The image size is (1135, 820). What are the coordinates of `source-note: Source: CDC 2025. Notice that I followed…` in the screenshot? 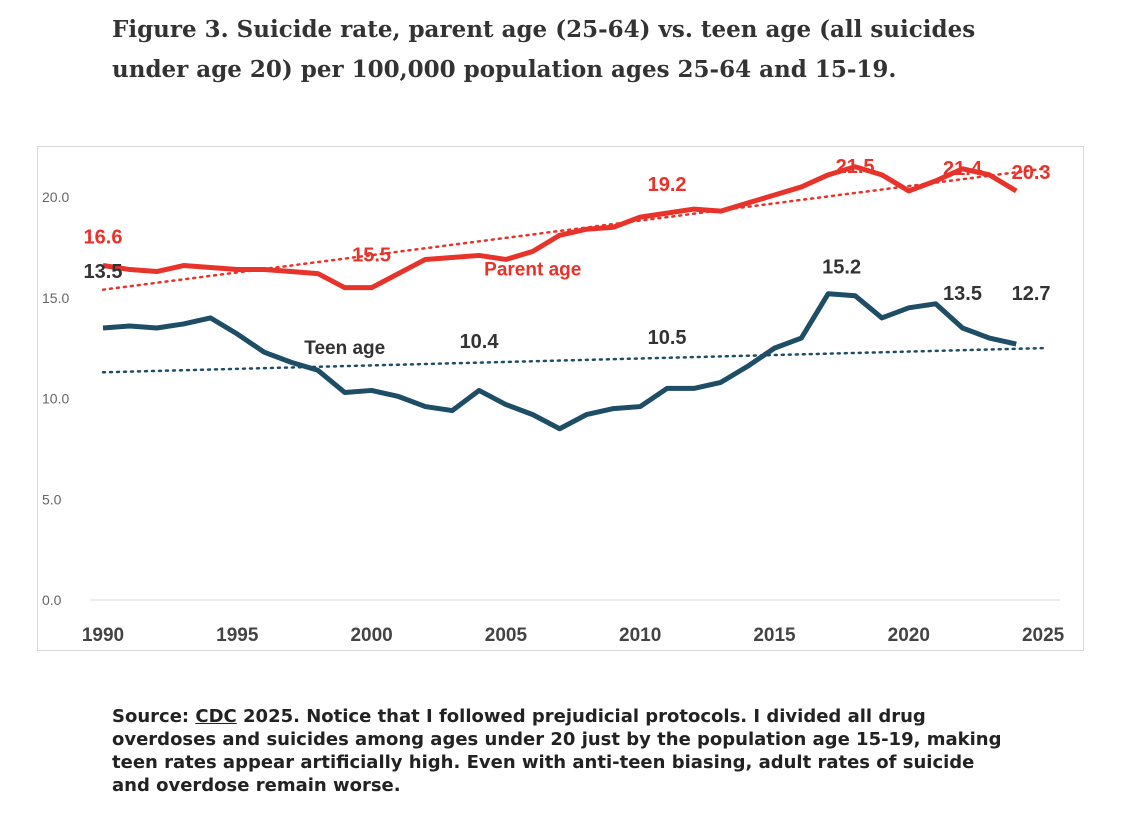 It's located at (562, 751).